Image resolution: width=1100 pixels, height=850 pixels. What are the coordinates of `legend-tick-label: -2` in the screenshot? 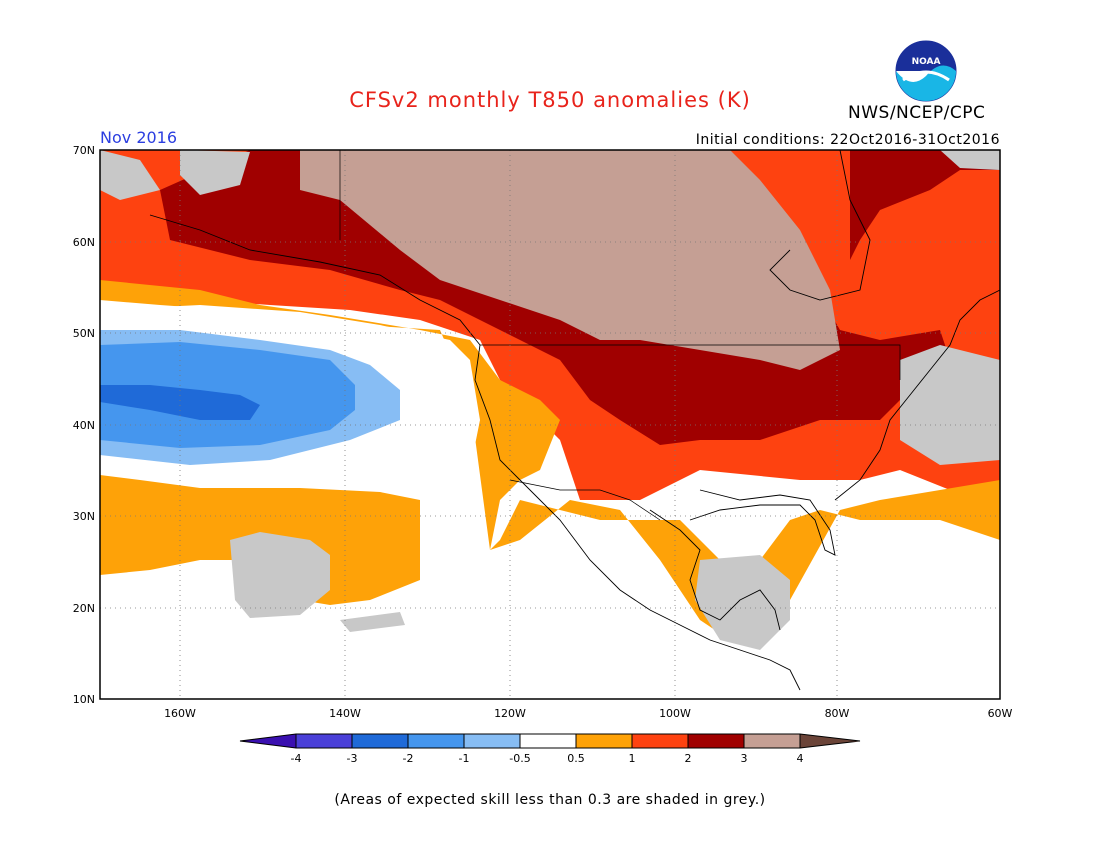 It's located at (408, 758).